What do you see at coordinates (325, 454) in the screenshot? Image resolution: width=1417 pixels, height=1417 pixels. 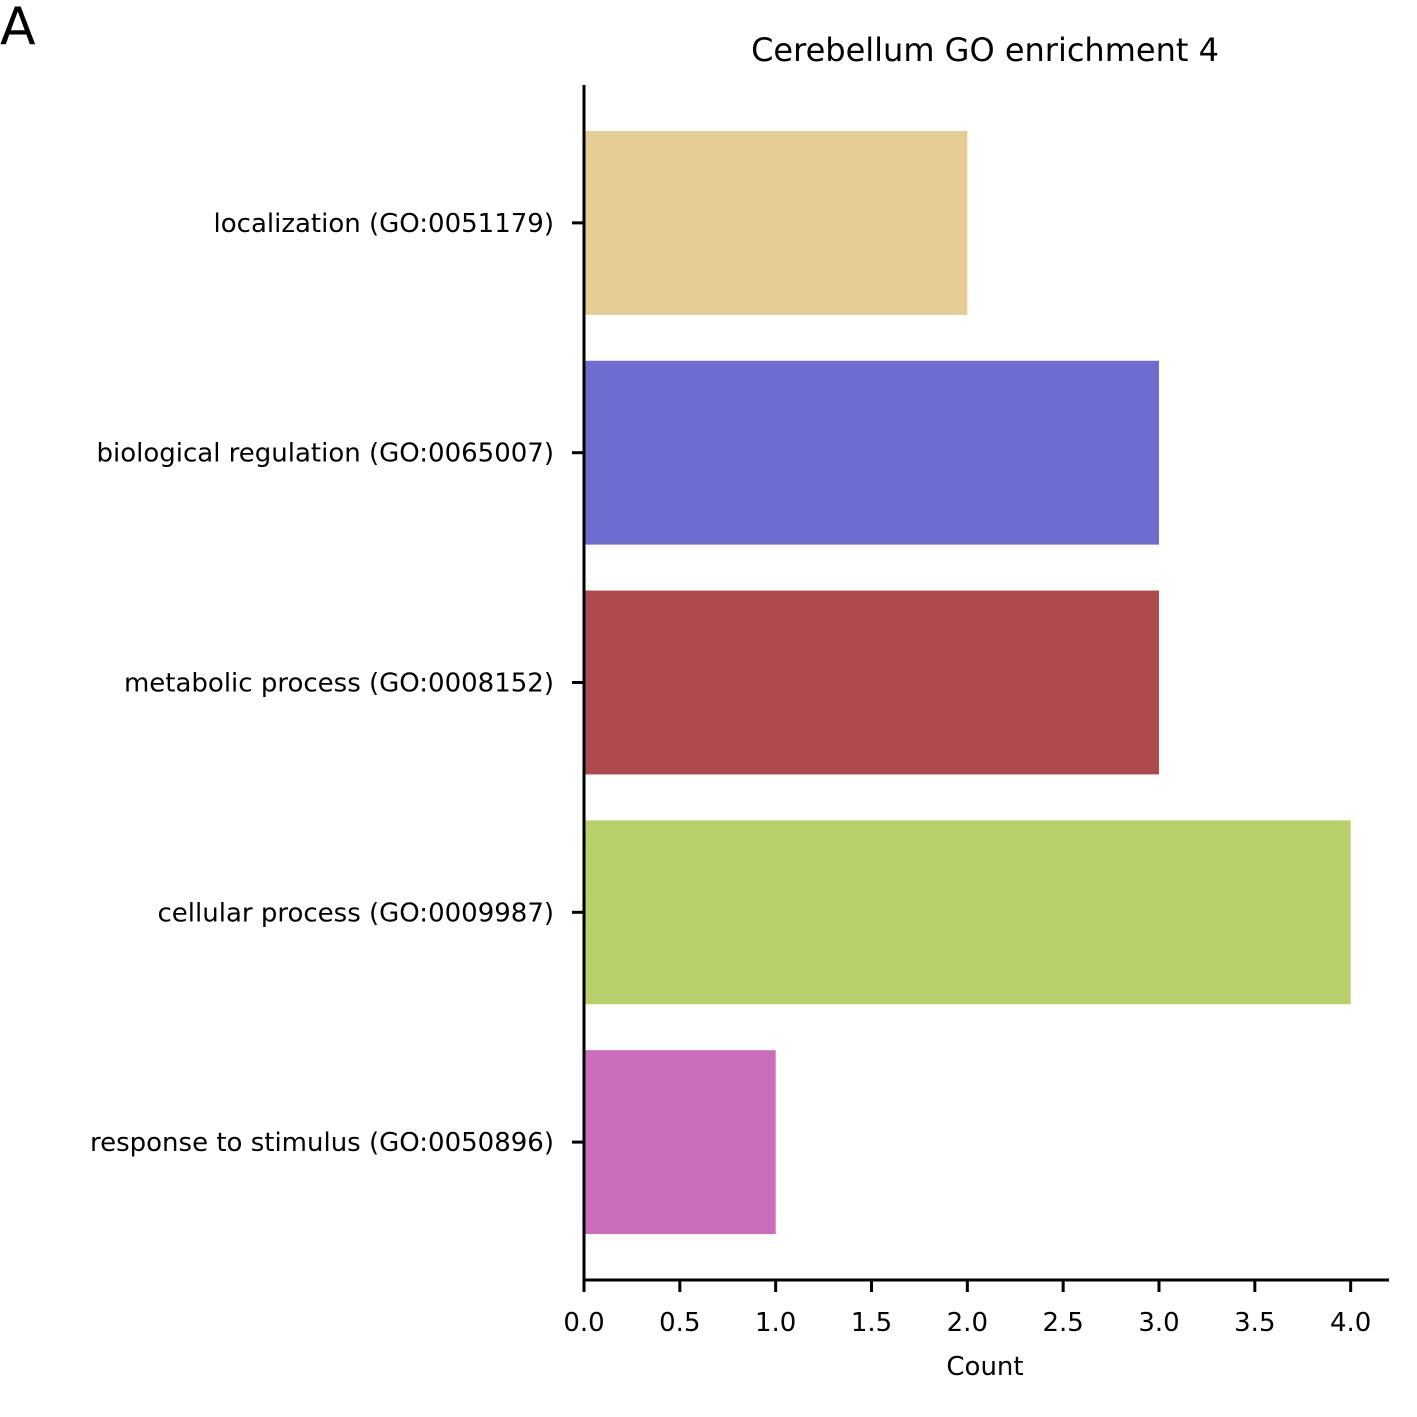 I see `y-tick-label: biological regulation (GO:0065007)` at bounding box center [325, 454].